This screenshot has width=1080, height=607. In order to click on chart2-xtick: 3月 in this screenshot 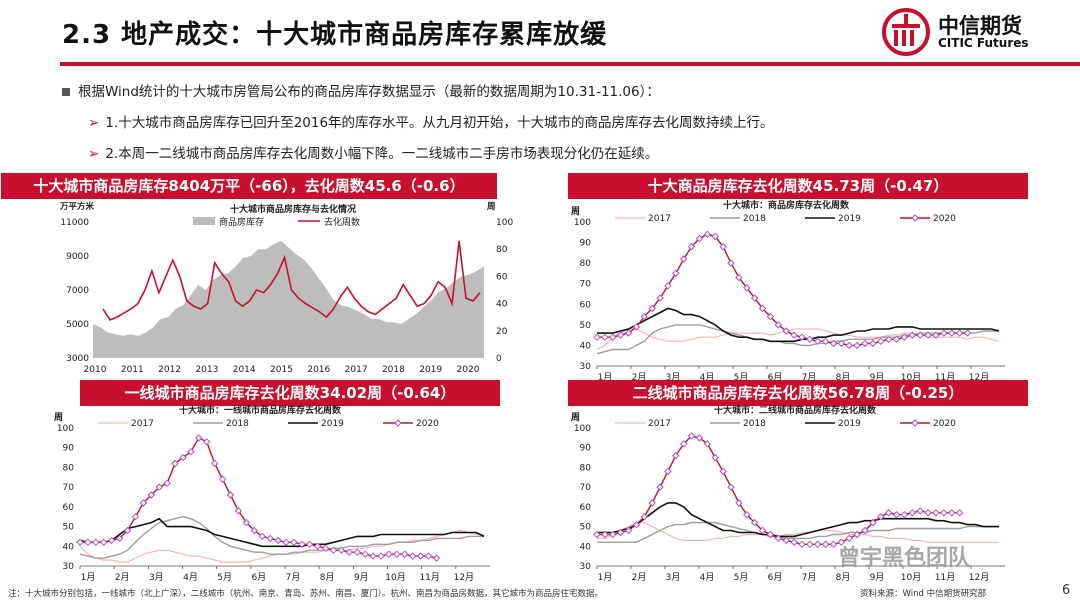, I will do `click(673, 377)`.